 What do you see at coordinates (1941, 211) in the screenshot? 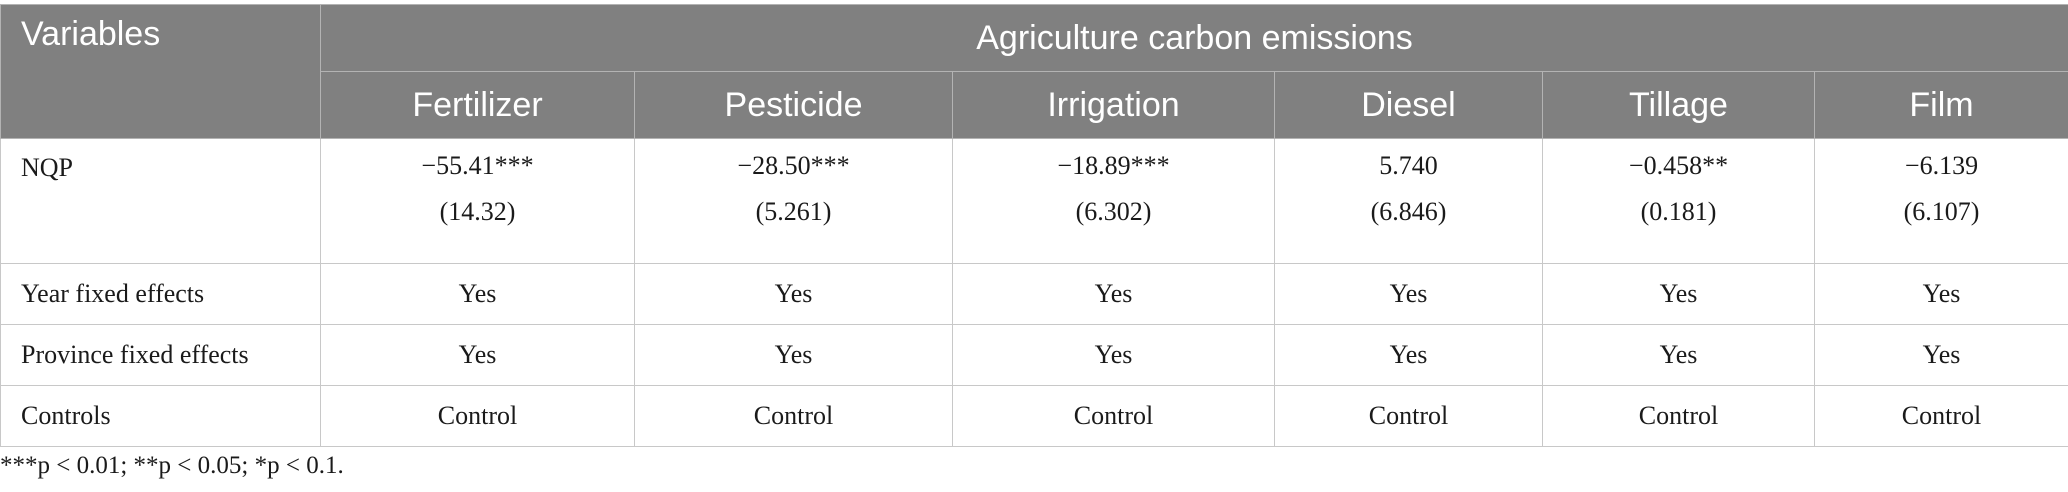
I see `standard-error: (6.107)` at bounding box center [1941, 211].